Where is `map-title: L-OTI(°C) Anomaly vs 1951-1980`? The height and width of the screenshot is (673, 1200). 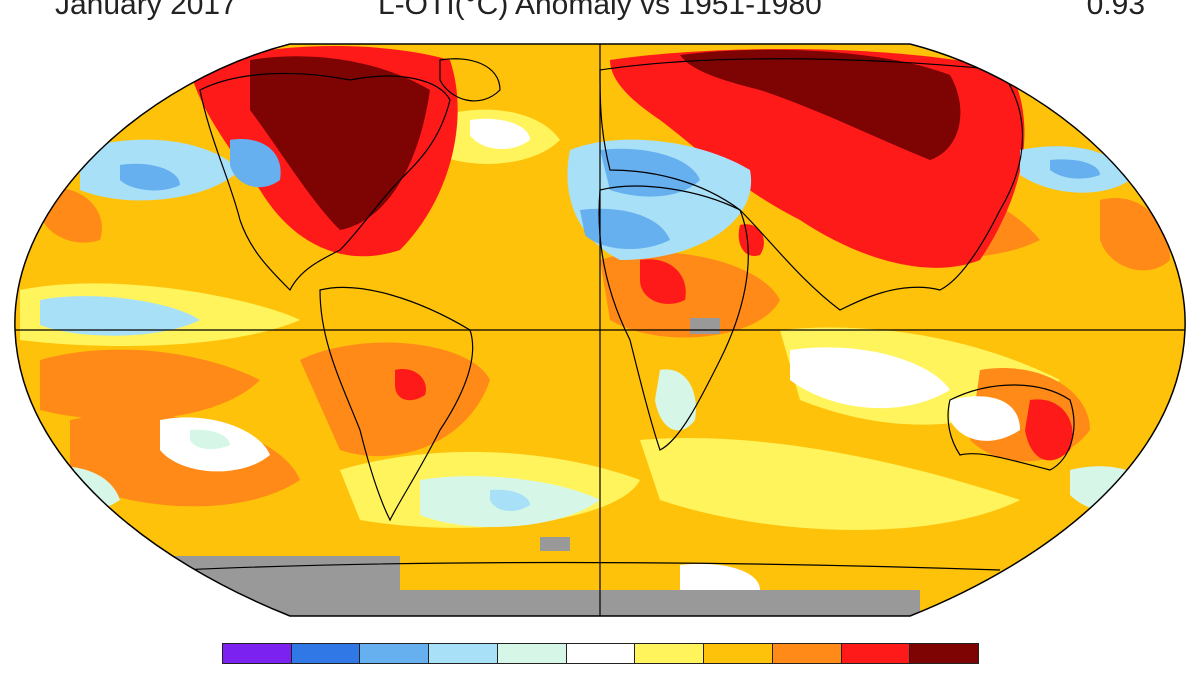 map-title: L-OTI(°C) Anomaly vs 1951-1980 is located at coordinates (600, 10).